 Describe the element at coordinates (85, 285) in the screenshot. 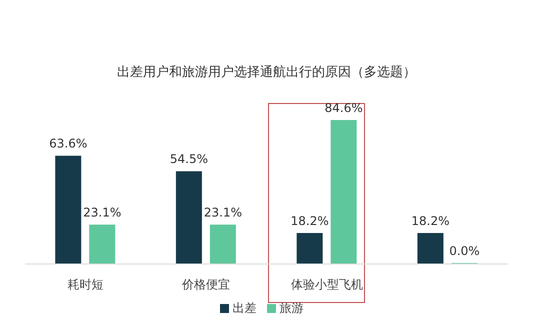

I see `x-tick-label: 耗时短` at that location.